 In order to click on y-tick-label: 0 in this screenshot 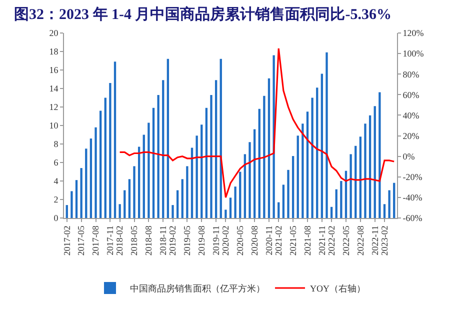, I will do `click(56, 218)`.